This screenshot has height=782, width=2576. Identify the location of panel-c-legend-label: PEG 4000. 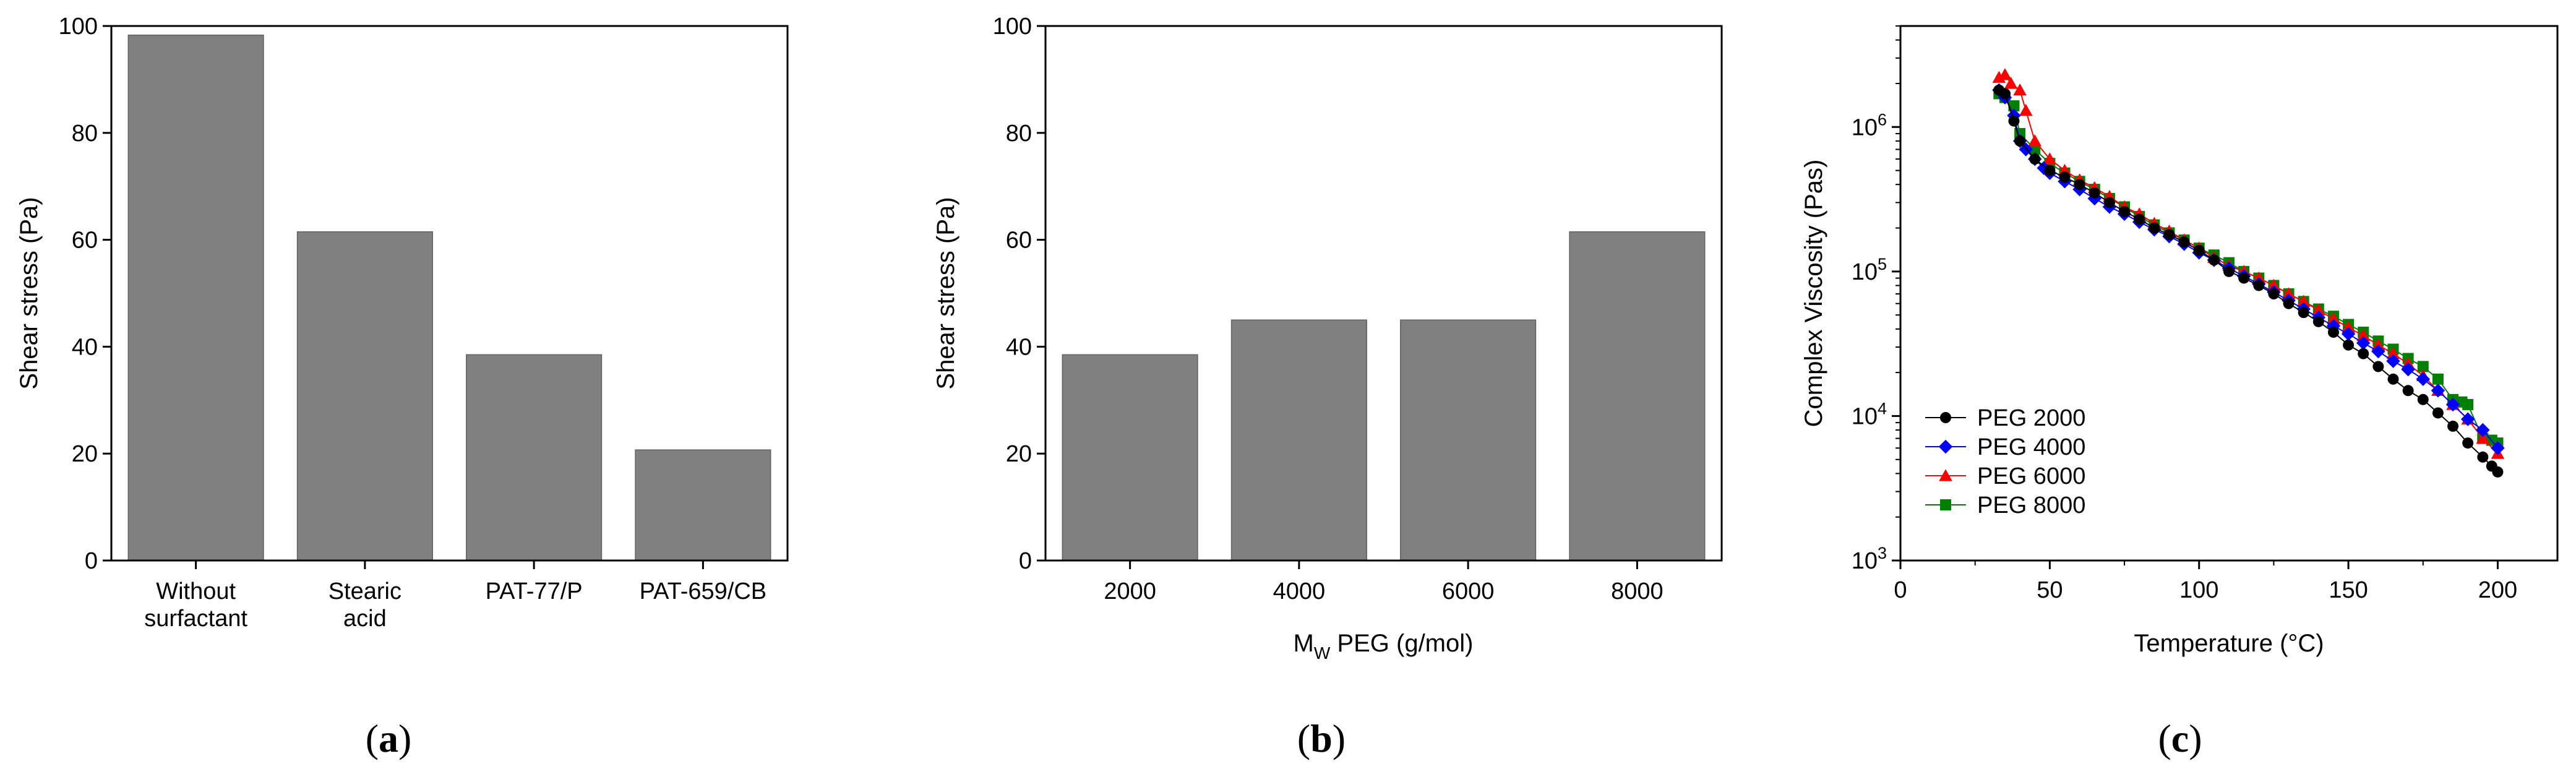
(2031, 447).